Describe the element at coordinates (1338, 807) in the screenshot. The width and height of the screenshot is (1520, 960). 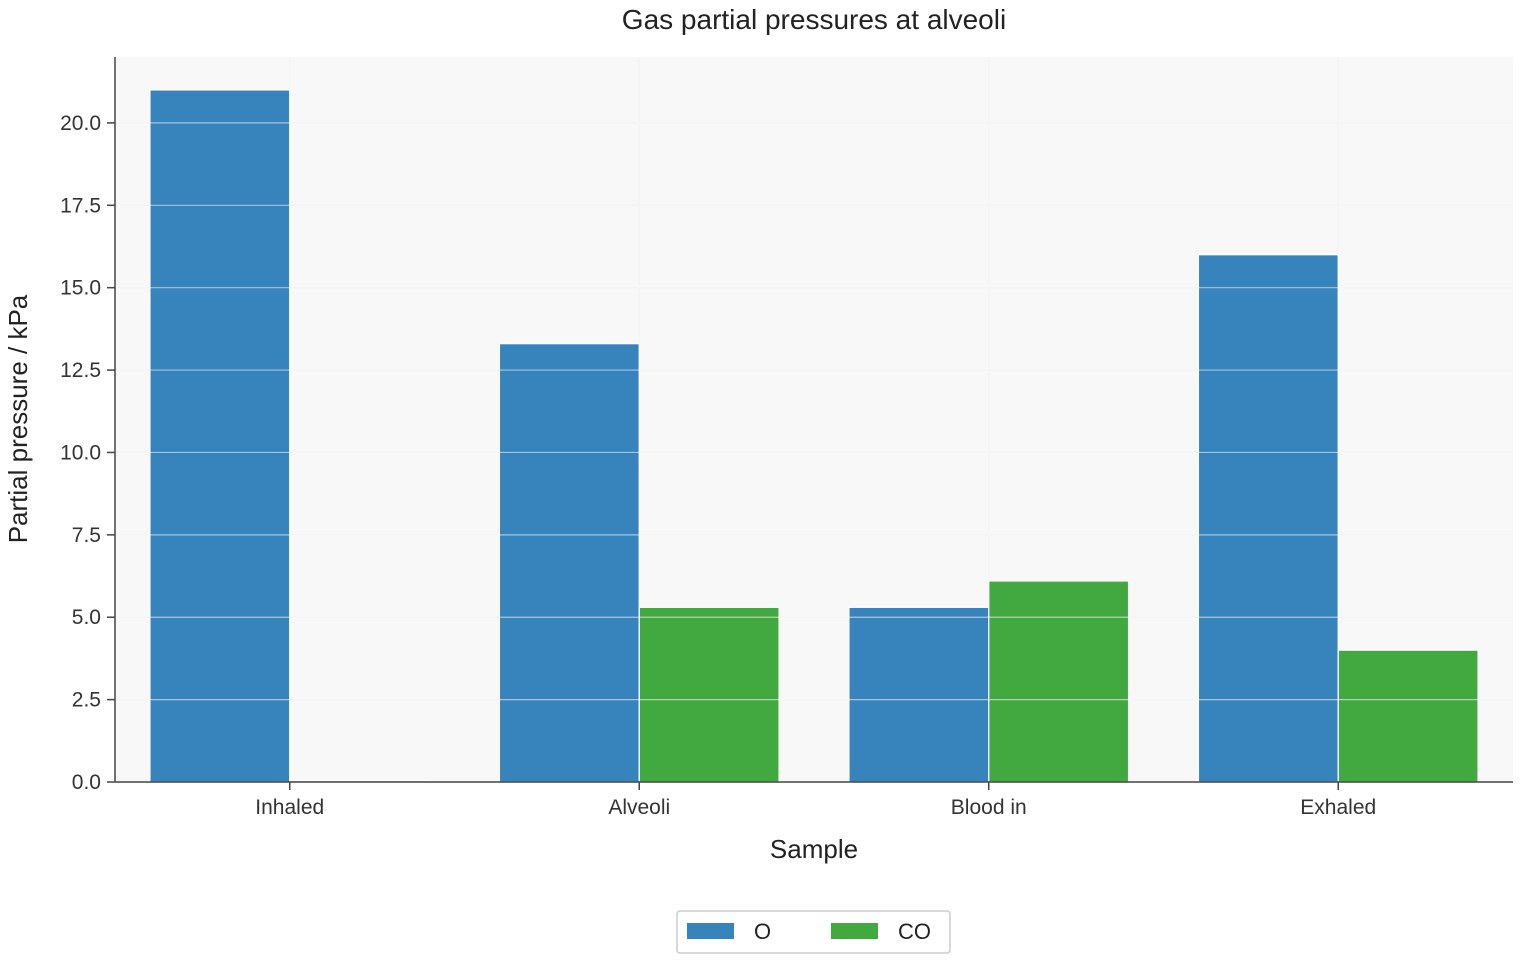
I see `x-tick-label: Exhaled` at that location.